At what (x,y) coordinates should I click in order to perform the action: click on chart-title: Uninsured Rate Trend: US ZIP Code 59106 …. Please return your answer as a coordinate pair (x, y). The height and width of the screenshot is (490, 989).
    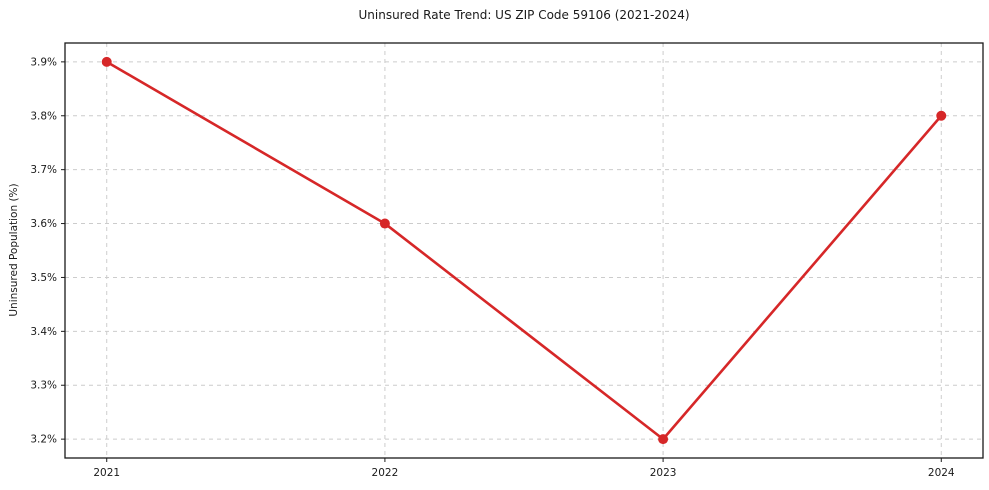
    Looking at the image, I should click on (524, 15).